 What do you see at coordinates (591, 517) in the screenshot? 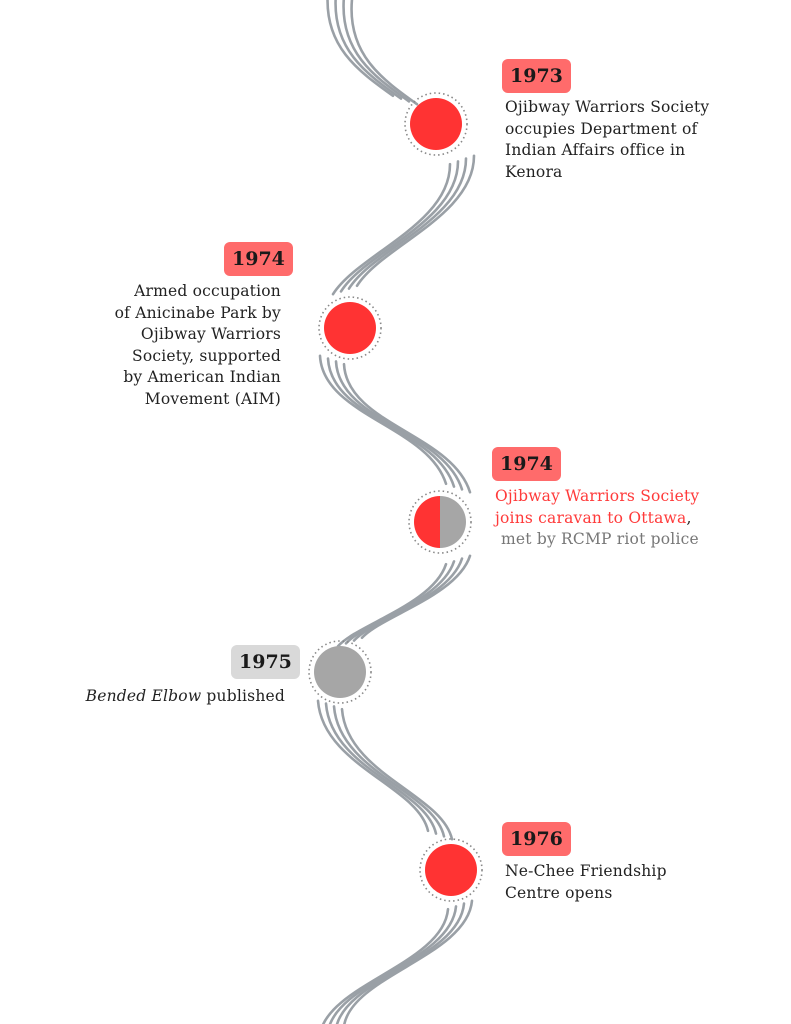
I see `line: joins caravan to Ottawa` at bounding box center [591, 517].